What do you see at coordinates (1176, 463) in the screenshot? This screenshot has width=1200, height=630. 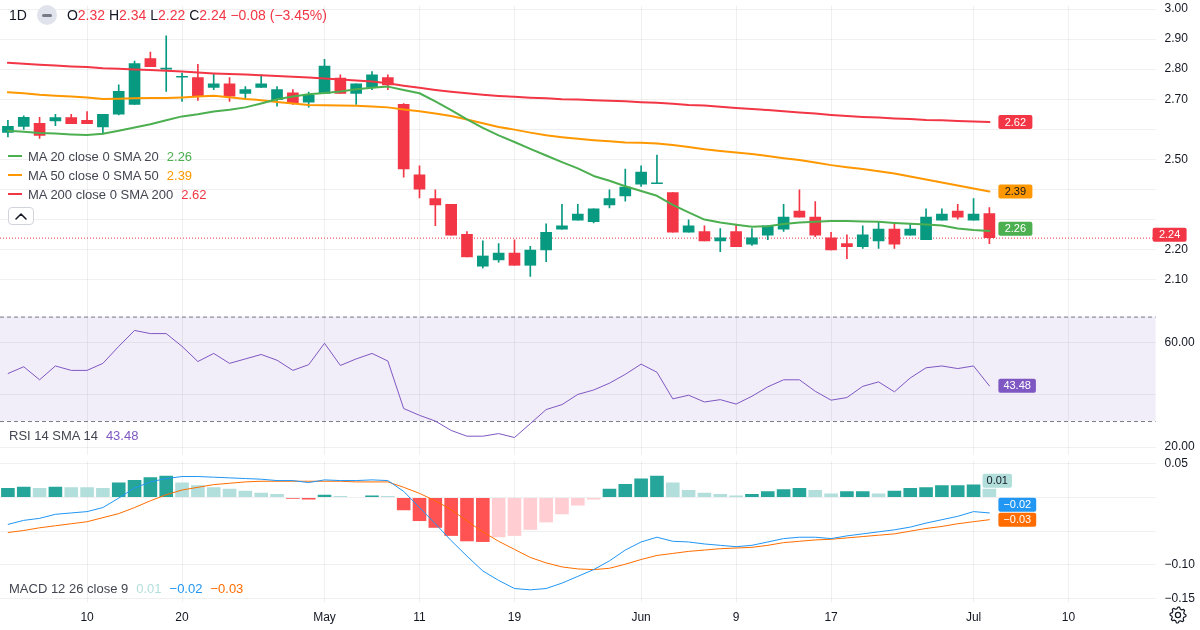 I see `y-tick-label: 0.05` at bounding box center [1176, 463].